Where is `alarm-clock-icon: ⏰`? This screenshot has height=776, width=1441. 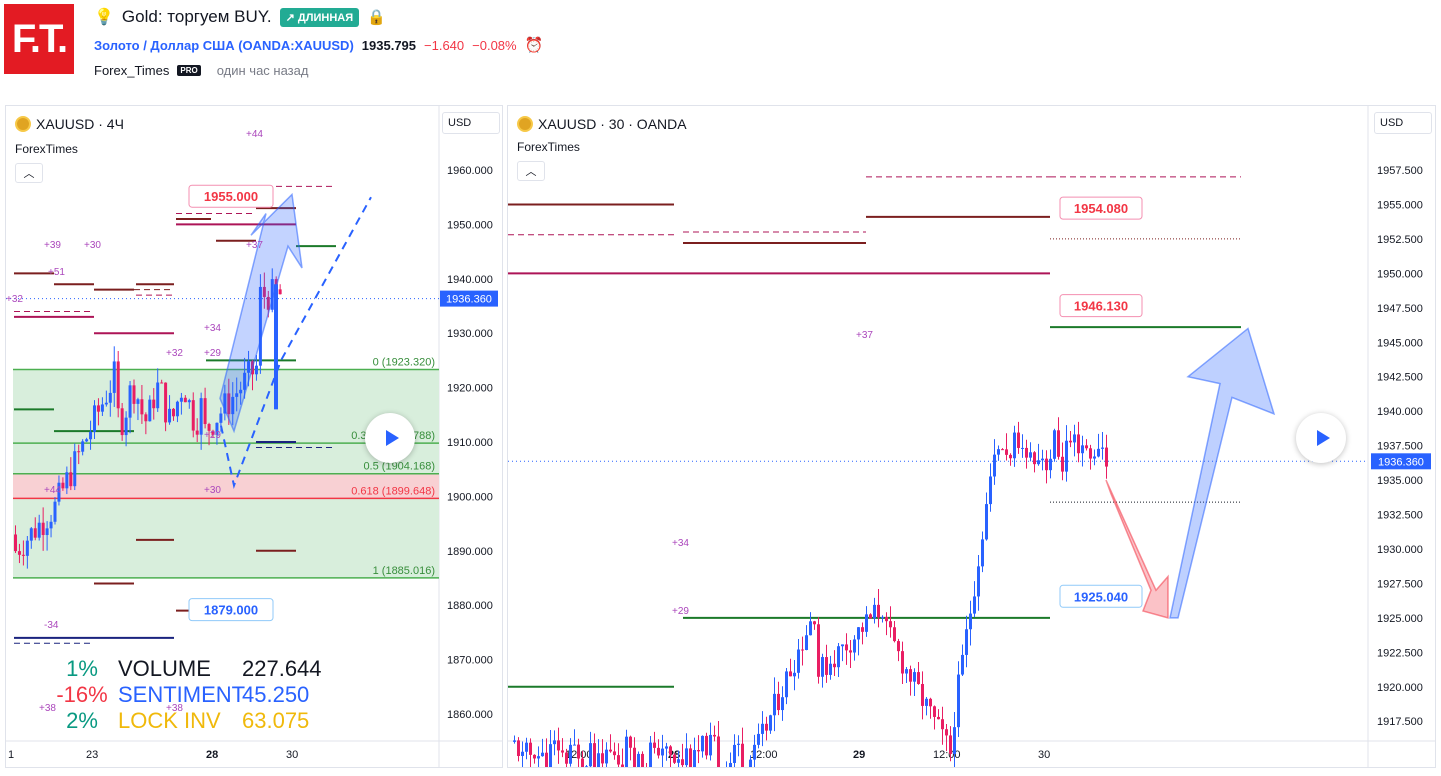
alarm-clock-icon: ⏰ is located at coordinates (534, 45).